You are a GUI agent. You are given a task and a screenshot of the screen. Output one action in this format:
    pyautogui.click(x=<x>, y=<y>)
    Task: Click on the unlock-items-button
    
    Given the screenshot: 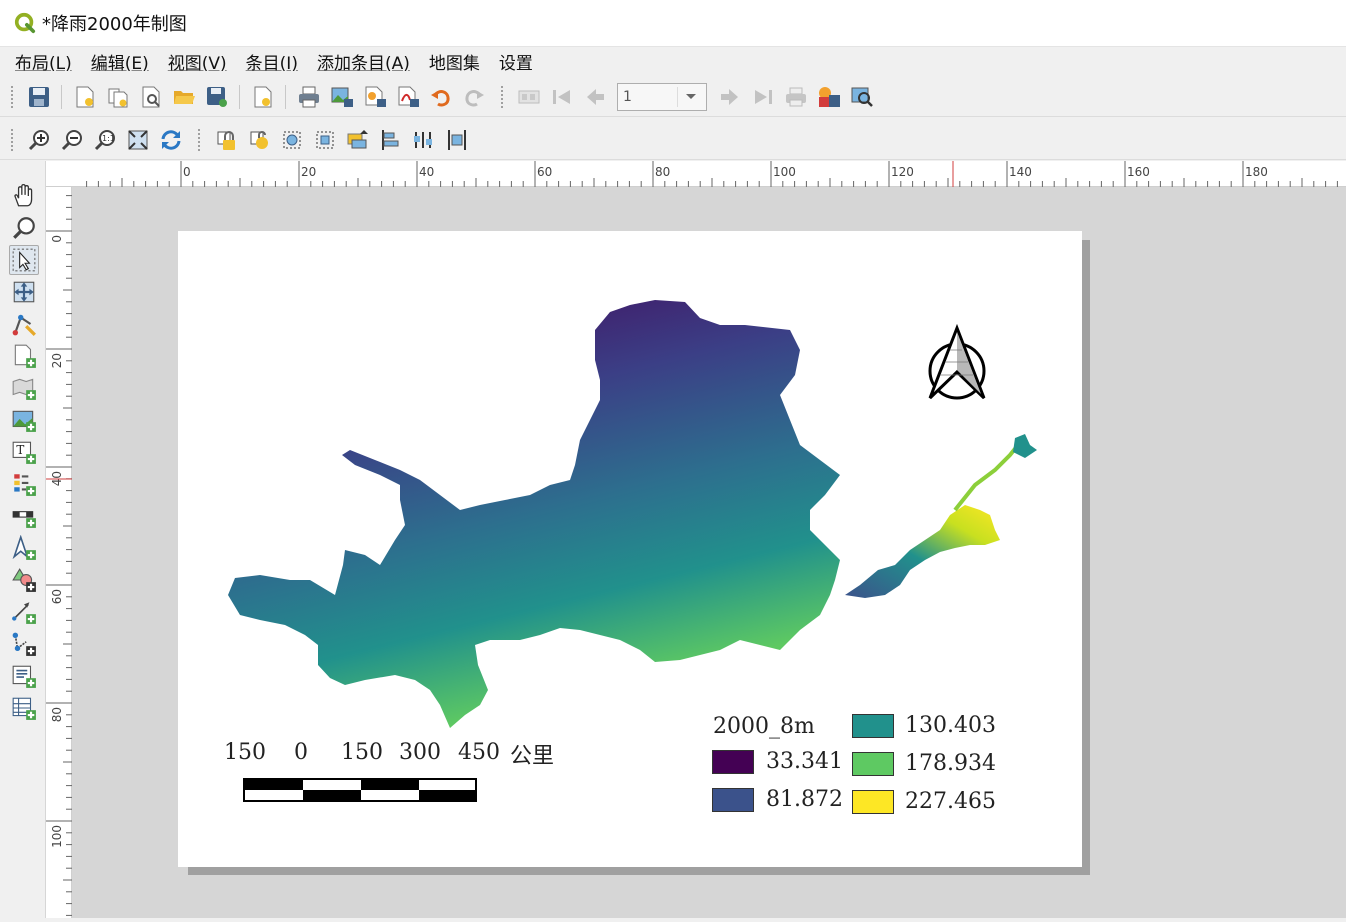 What is the action you would take?
    pyautogui.click(x=259, y=140)
    